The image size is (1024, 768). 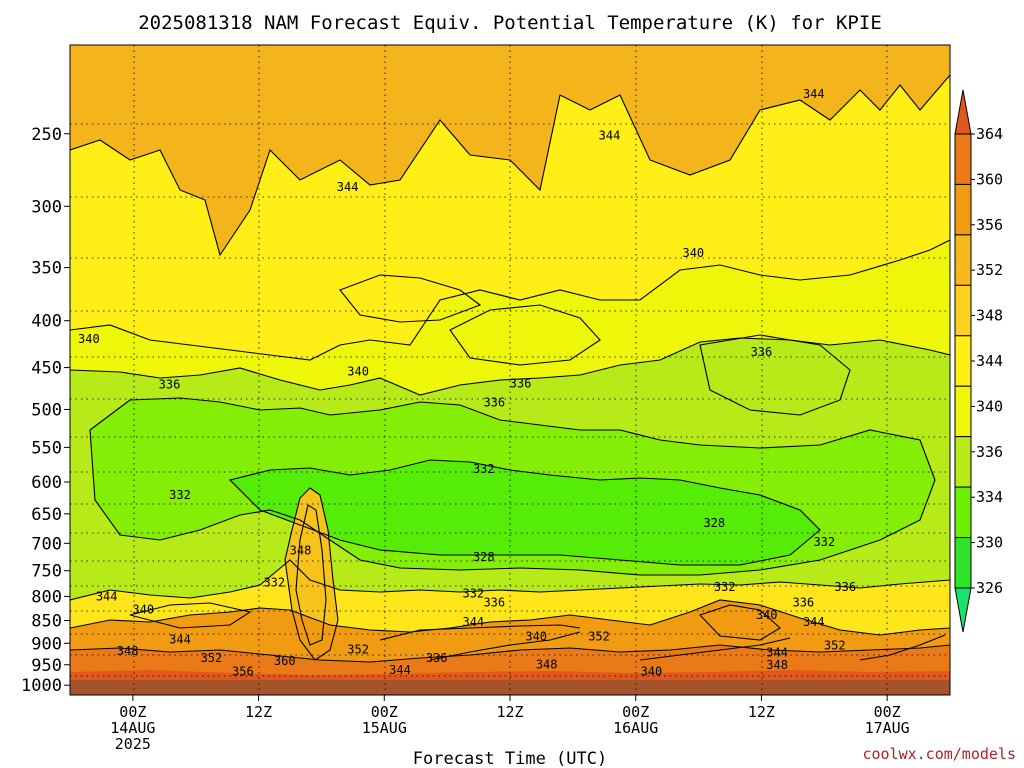 I want to click on y-tick-label: 800, so click(x=46, y=597).